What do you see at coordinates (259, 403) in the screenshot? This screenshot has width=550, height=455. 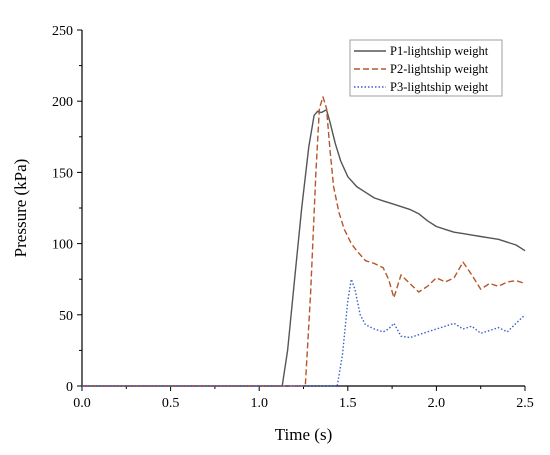 I see `x-tick-label: 1.0` at bounding box center [259, 403].